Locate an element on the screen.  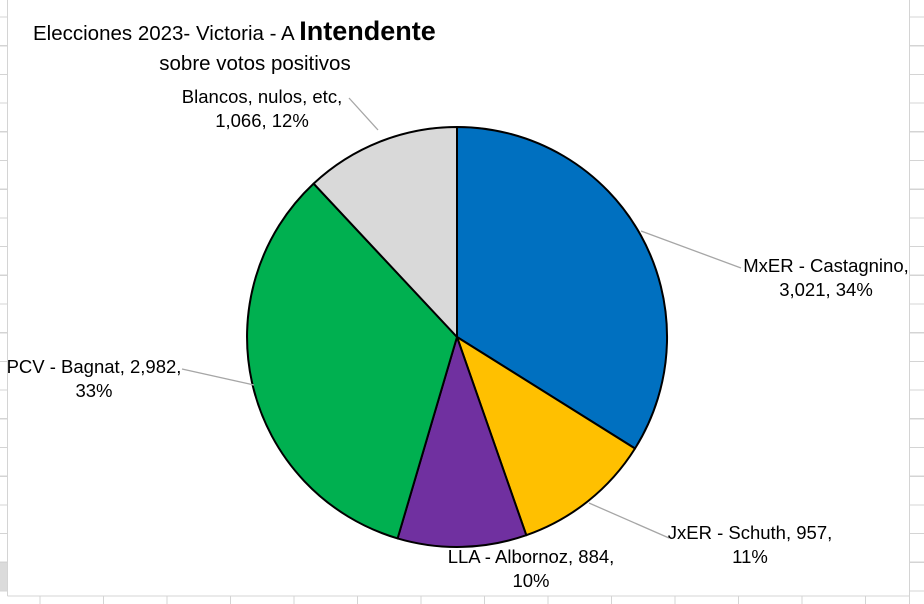
shaded-cell is located at coordinates (4, 577).